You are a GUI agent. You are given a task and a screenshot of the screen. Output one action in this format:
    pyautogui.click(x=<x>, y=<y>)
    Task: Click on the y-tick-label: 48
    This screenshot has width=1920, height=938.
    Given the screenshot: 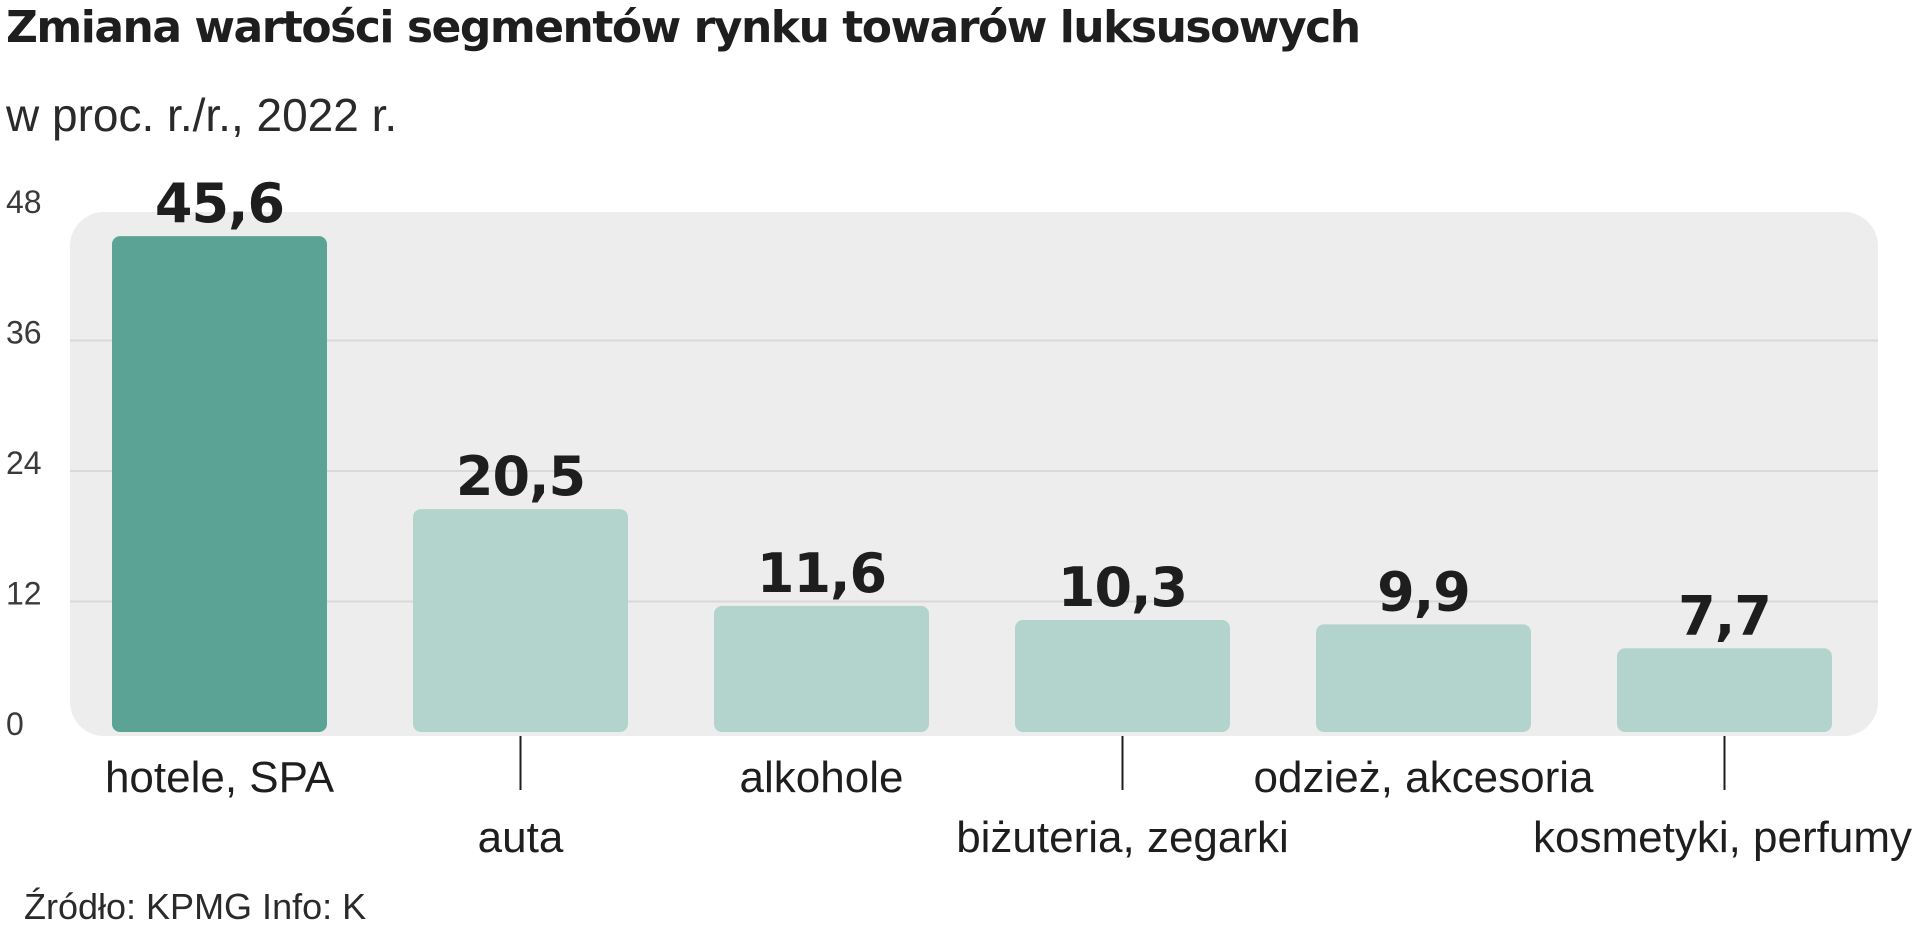 What is the action you would take?
    pyautogui.click(x=24, y=202)
    